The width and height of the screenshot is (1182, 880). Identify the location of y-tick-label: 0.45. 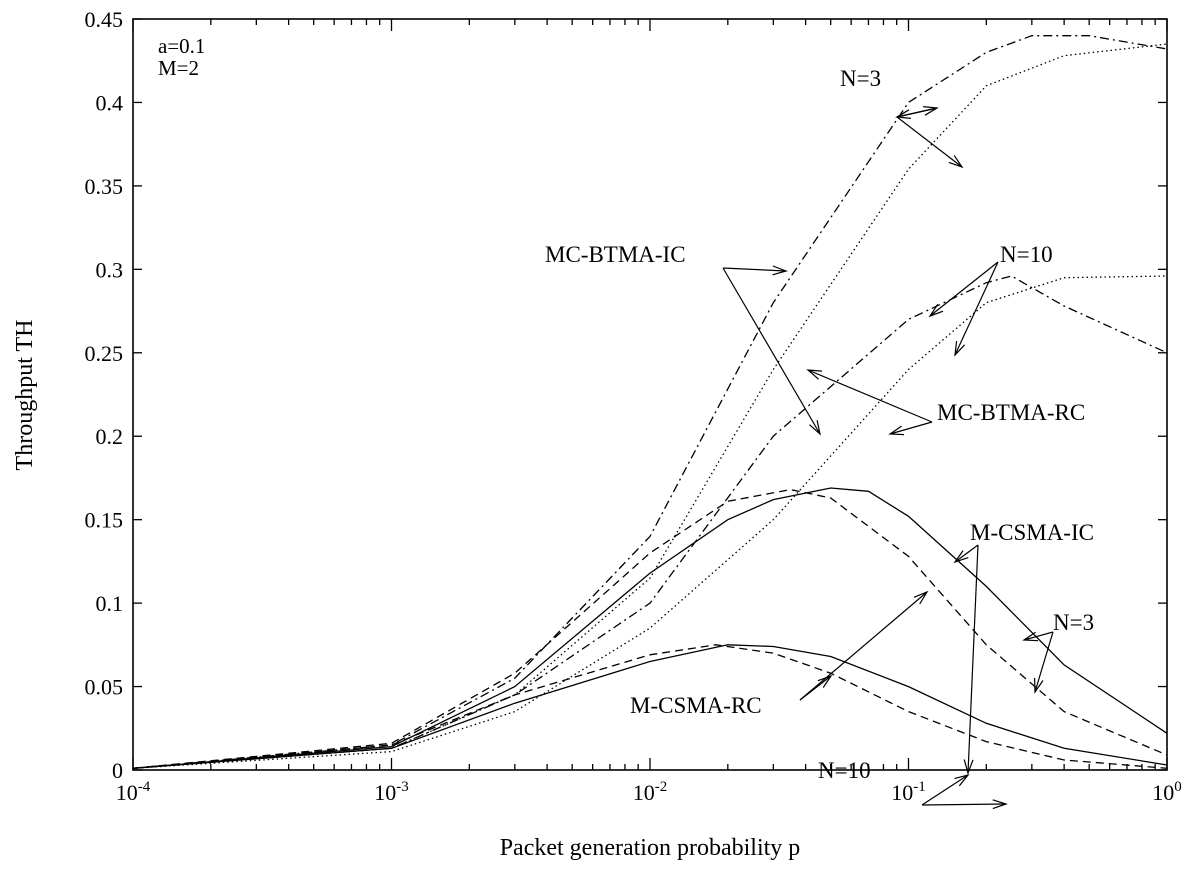
(104, 19).